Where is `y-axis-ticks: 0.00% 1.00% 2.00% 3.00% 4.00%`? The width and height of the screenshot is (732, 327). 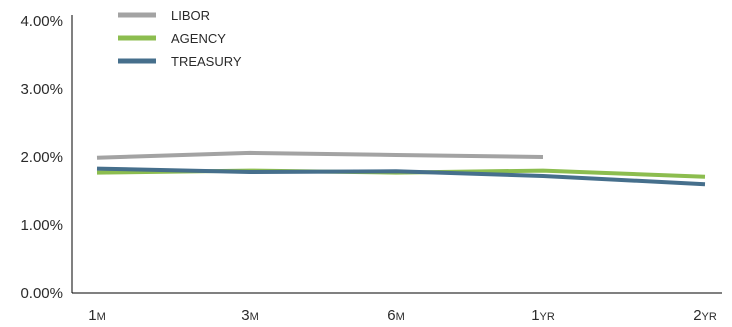
y-axis-ticks: 0.00% 1.00% 2.00% 3.00% 4.00% is located at coordinates (41, 157).